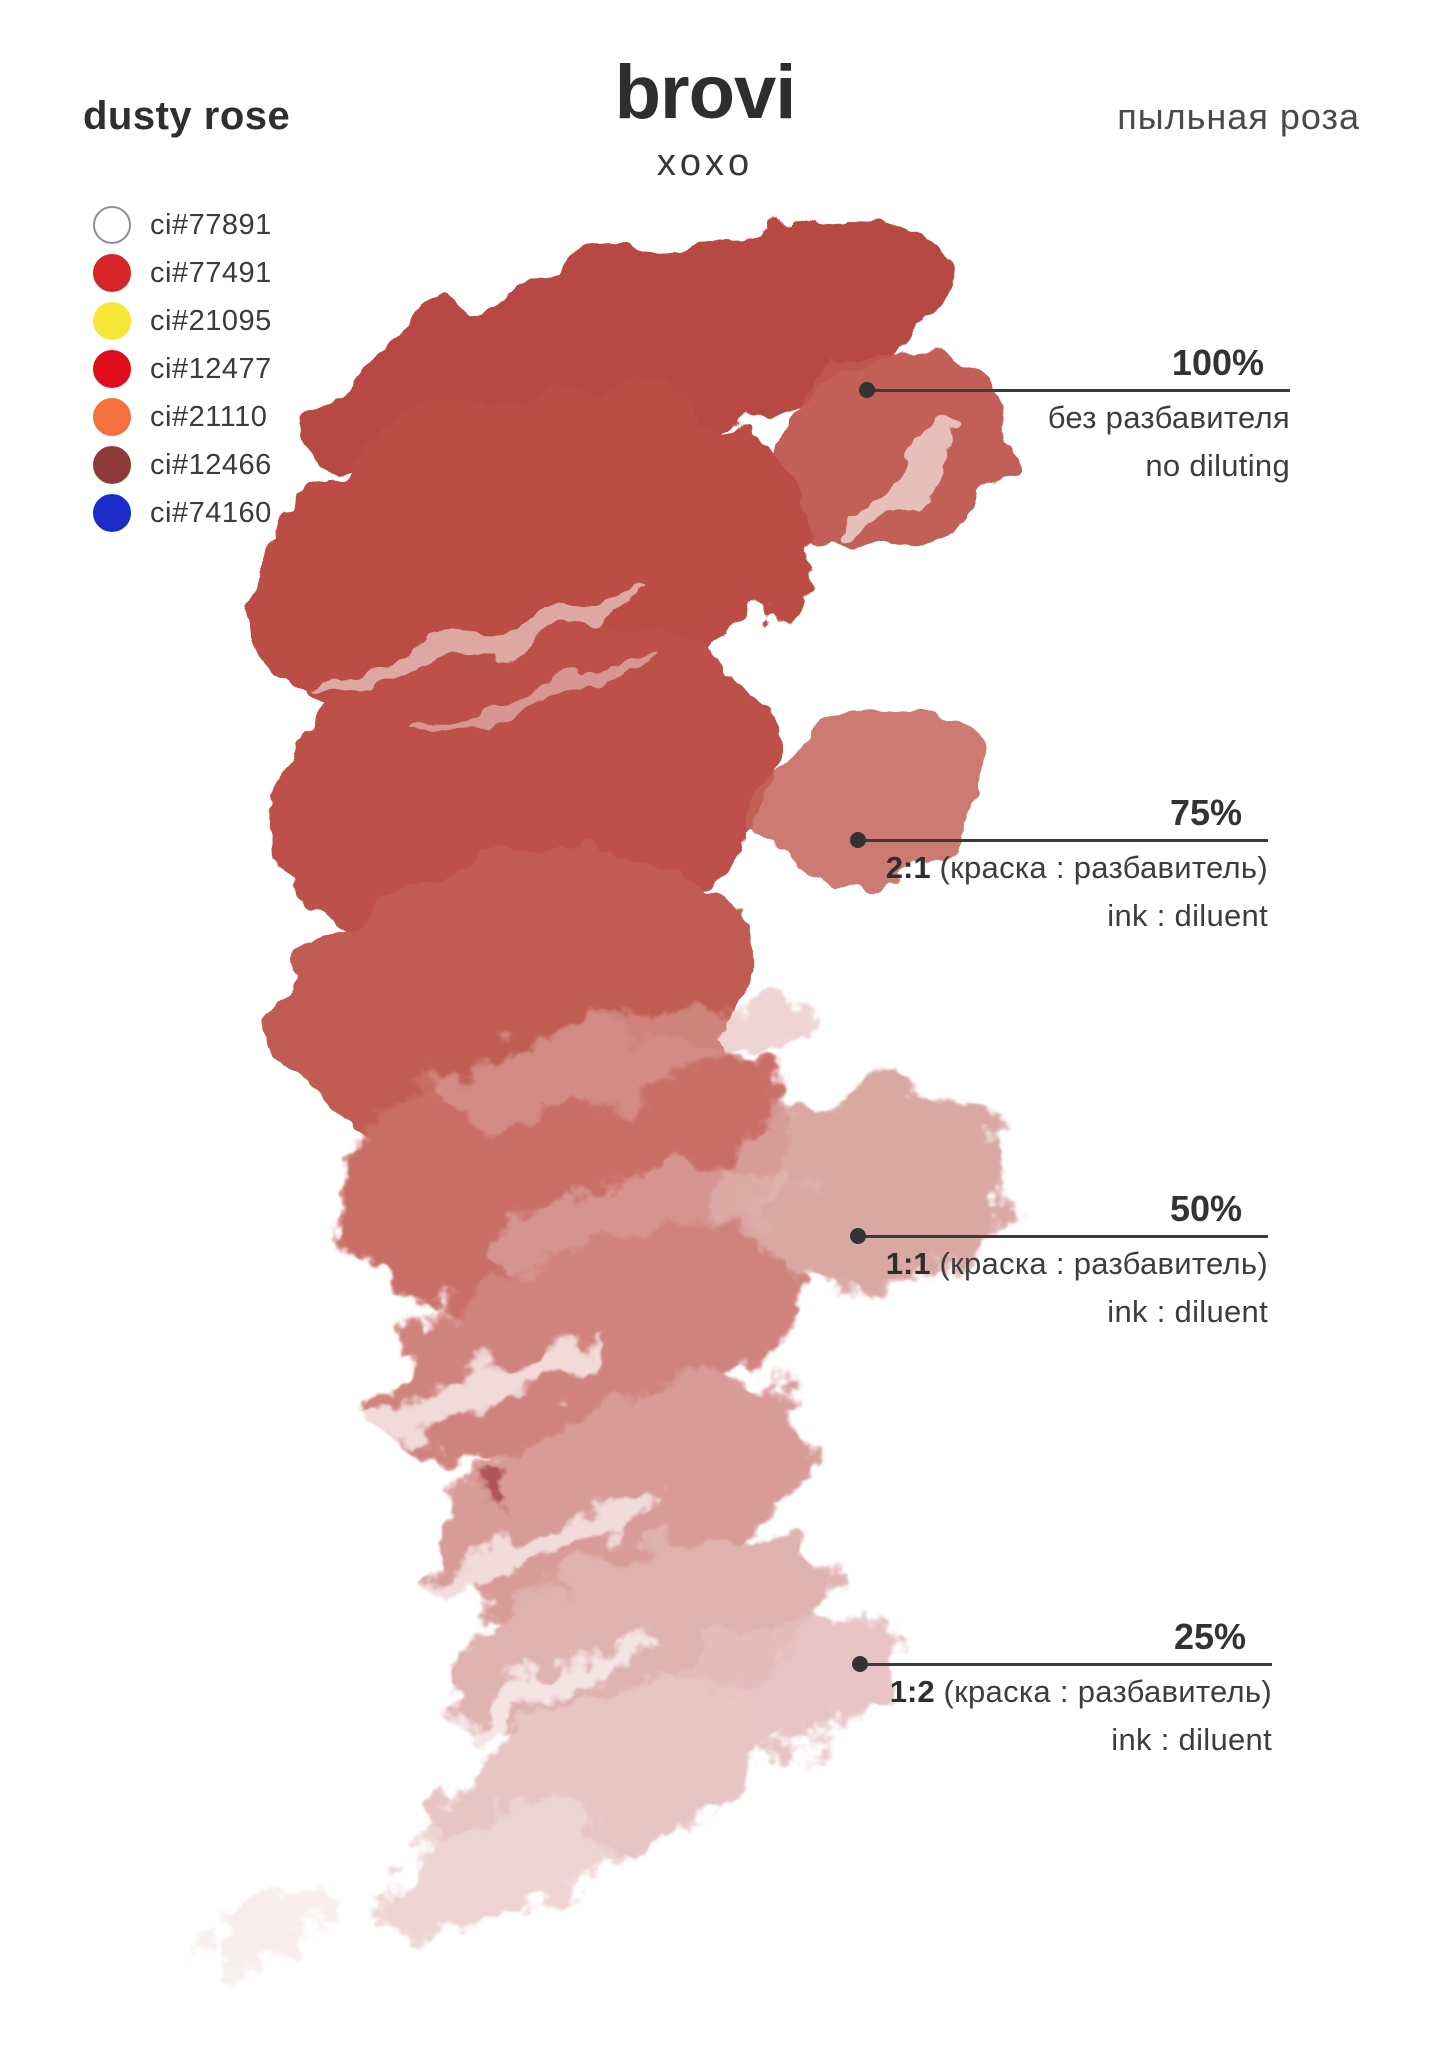  What do you see at coordinates (908, 1263) in the screenshot?
I see `ratio-value: 1:1` at bounding box center [908, 1263].